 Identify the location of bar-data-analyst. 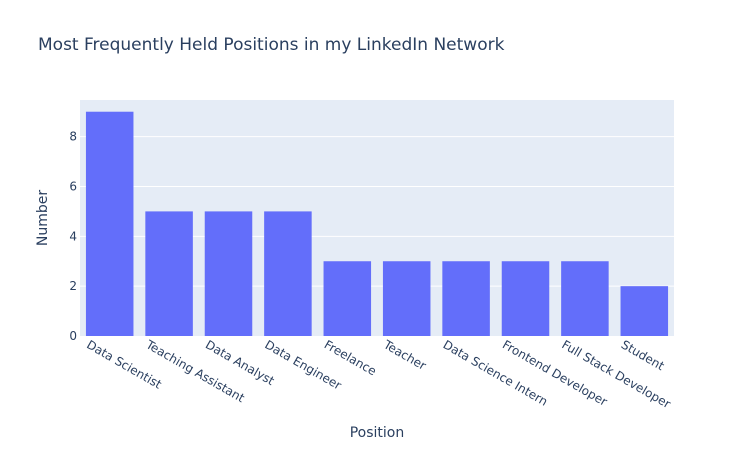
(228, 273).